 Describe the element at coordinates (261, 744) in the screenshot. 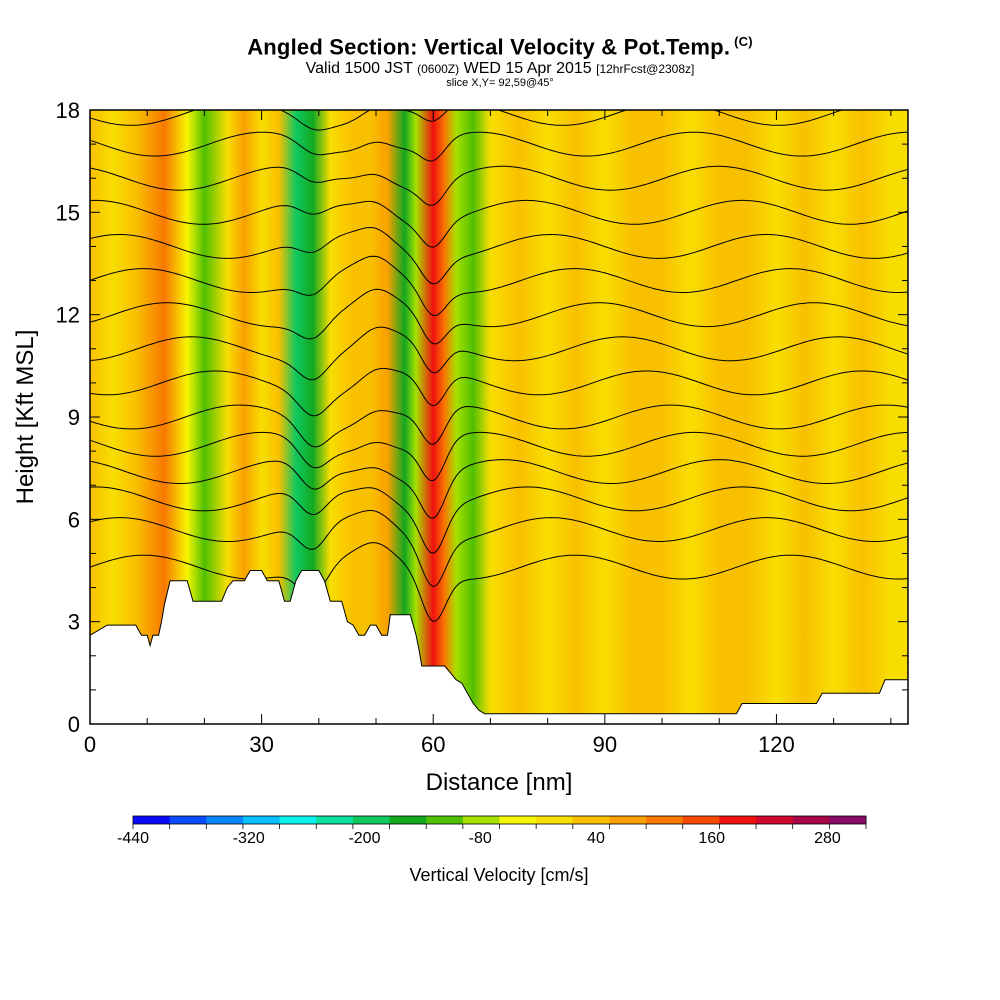

I see `x-tick-label: 30` at that location.